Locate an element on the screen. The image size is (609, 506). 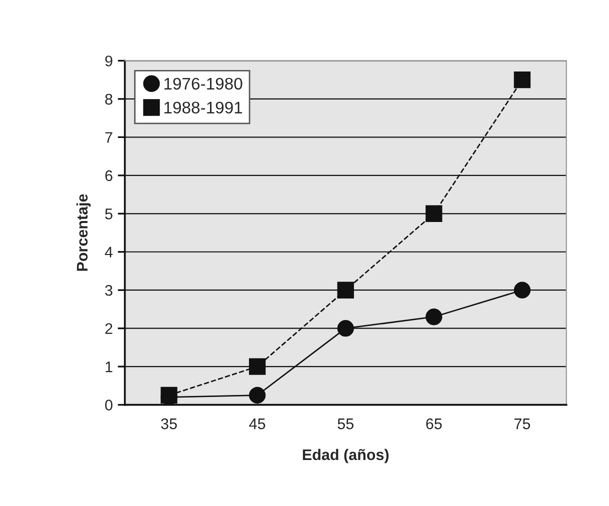
legend-label: 1988-1991 is located at coordinates (203, 108).